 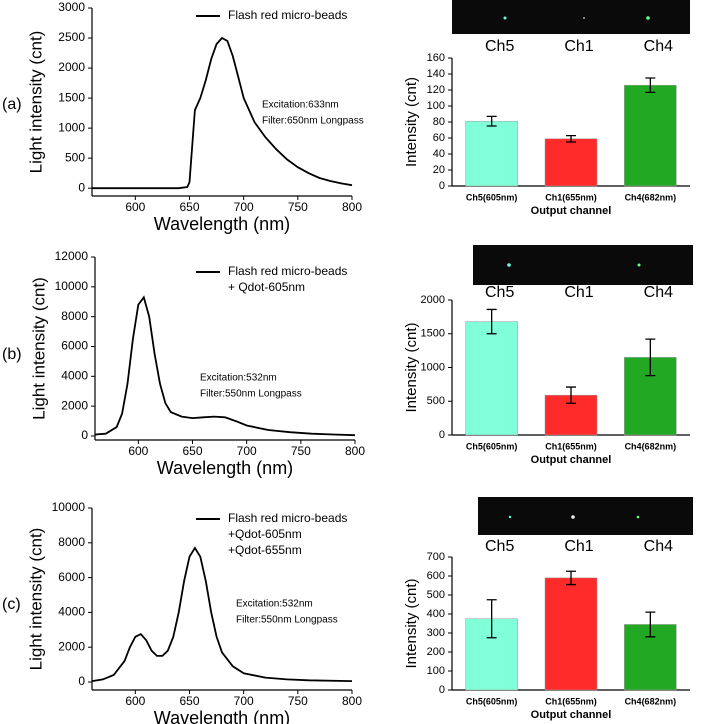 I want to click on y-tick-label: 600, so click(x=436, y=576).